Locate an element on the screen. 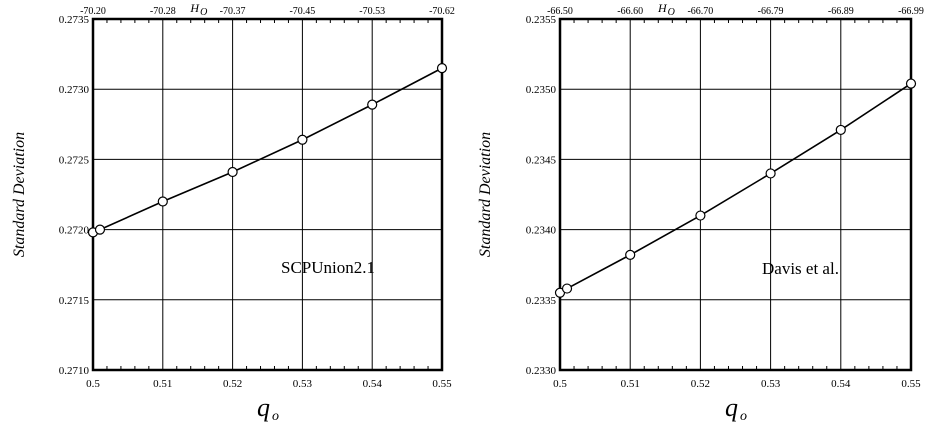 The image size is (925, 433). top-tick-label: -66.99 is located at coordinates (911, 11).